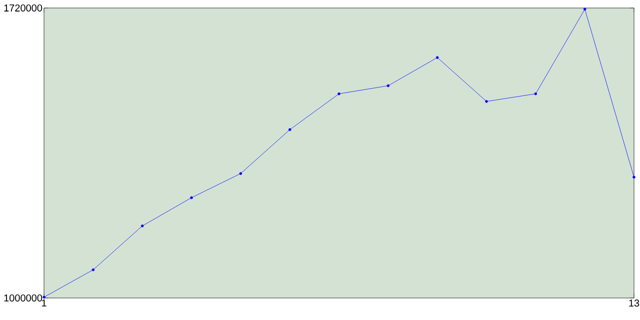 Image resolution: width=640 pixels, height=320 pixels. What do you see at coordinates (23, 8) in the screenshot?
I see `y-tick-label: 1720000` at bounding box center [23, 8].